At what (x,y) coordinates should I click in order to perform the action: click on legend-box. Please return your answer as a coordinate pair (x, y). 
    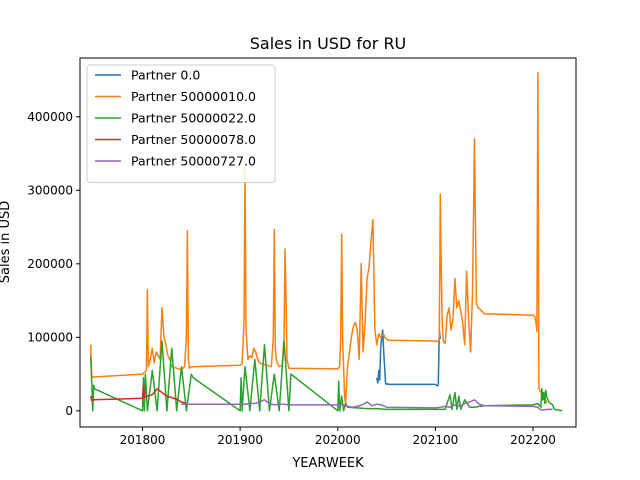
    Looking at the image, I should click on (181, 123).